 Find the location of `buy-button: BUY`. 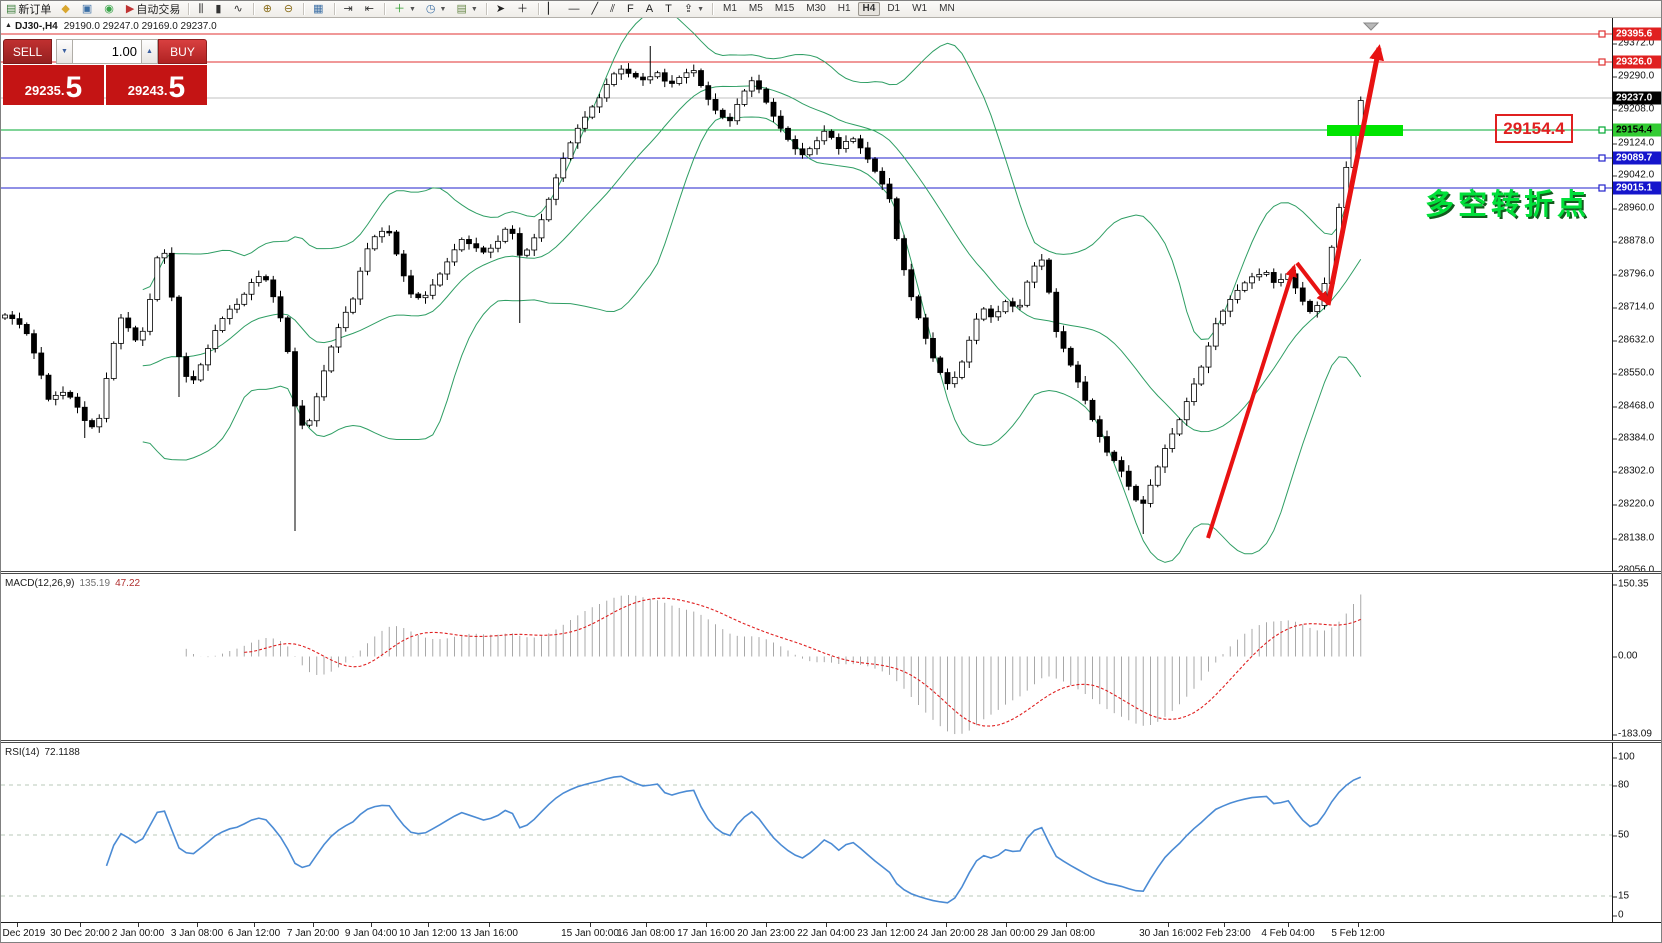

buy-button: BUY is located at coordinates (182, 51).